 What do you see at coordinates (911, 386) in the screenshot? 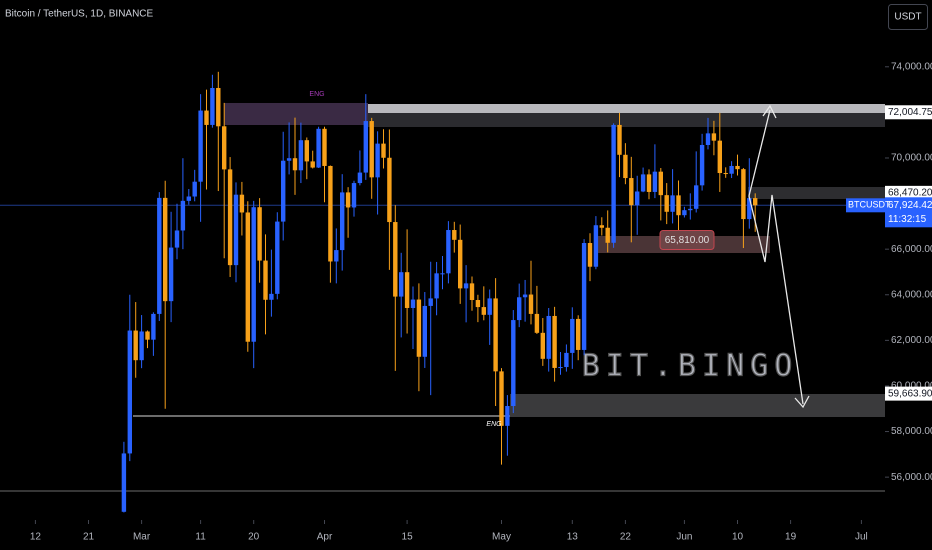
I see `y-tick-label: 60,000.00` at bounding box center [911, 386].